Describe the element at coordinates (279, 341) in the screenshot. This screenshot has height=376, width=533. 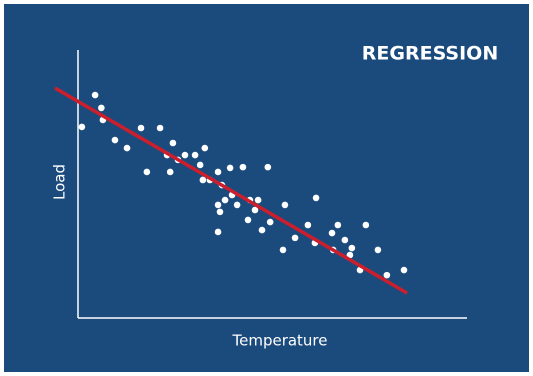
I see `x-axis-label: Temperature` at that location.